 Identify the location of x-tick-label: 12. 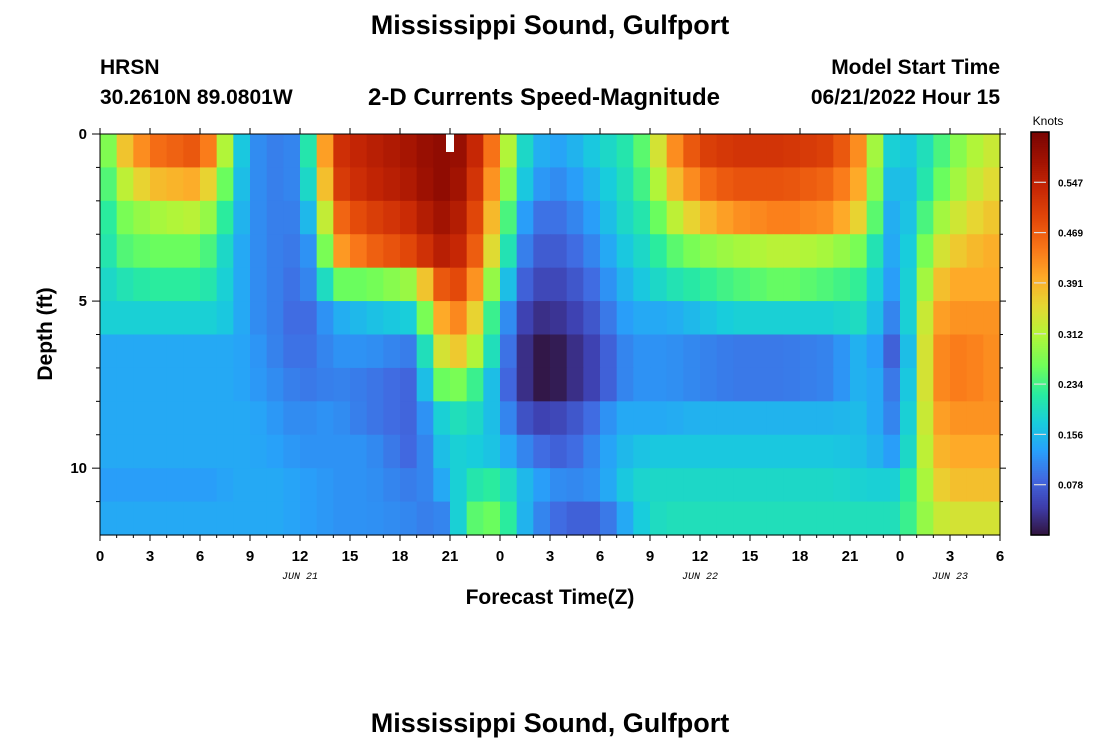
(300, 556).